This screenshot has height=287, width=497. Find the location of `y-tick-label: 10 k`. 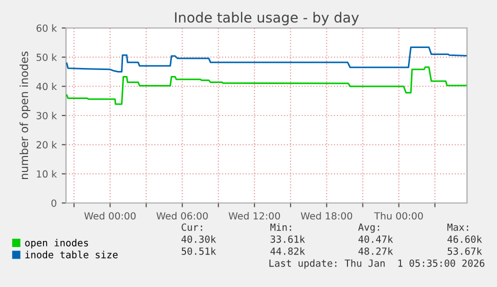

y-tick-label: 10 k is located at coordinates (46, 174).